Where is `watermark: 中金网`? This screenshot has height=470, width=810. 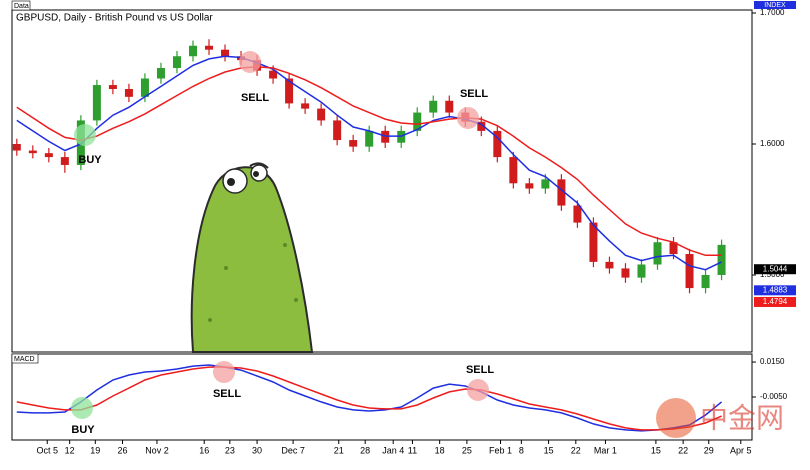
watermark: 中金网 is located at coordinates (742, 417).